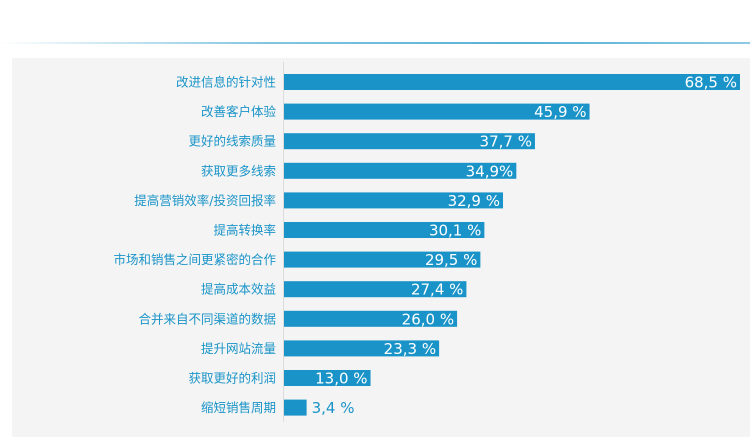 This screenshot has width=750, height=437. Describe the element at coordinates (437, 290) in the screenshot. I see `value-label: 27,4 %` at that location.